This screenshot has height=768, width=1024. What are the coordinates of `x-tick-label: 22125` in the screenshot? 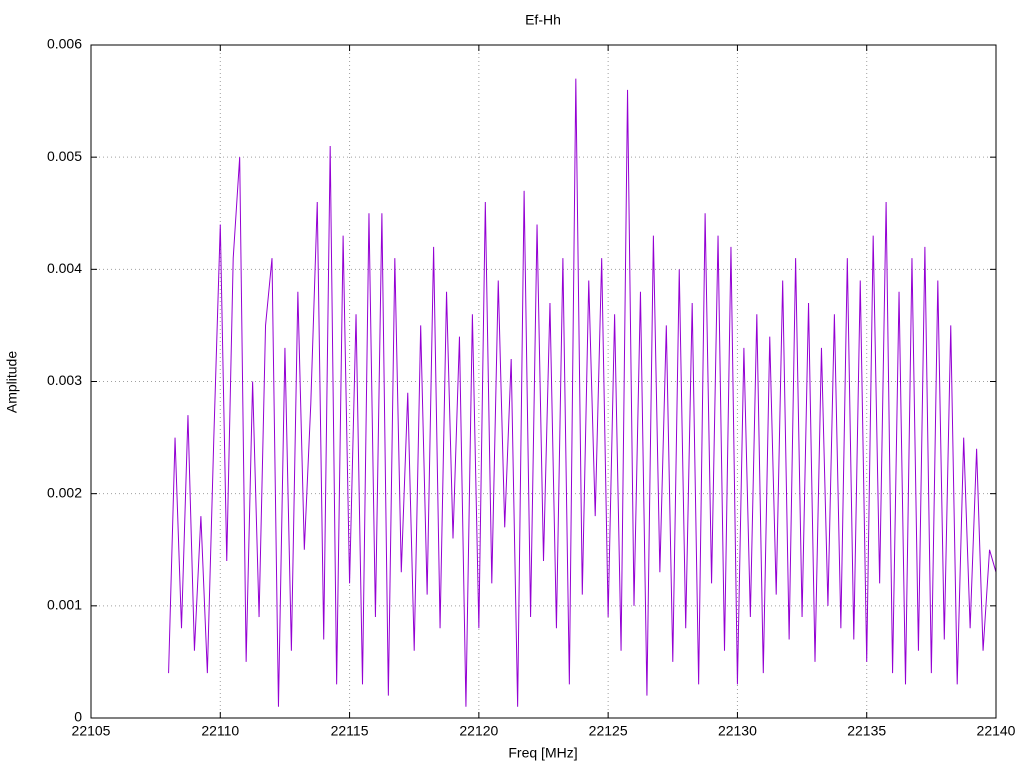 It's located at (608, 731).